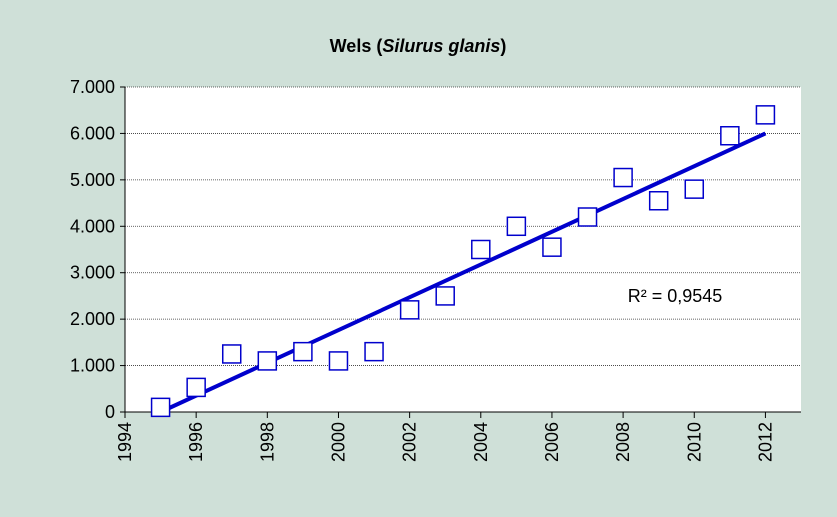  What do you see at coordinates (441, 46) in the screenshot?
I see `title-part: Silurus glanis` at bounding box center [441, 46].